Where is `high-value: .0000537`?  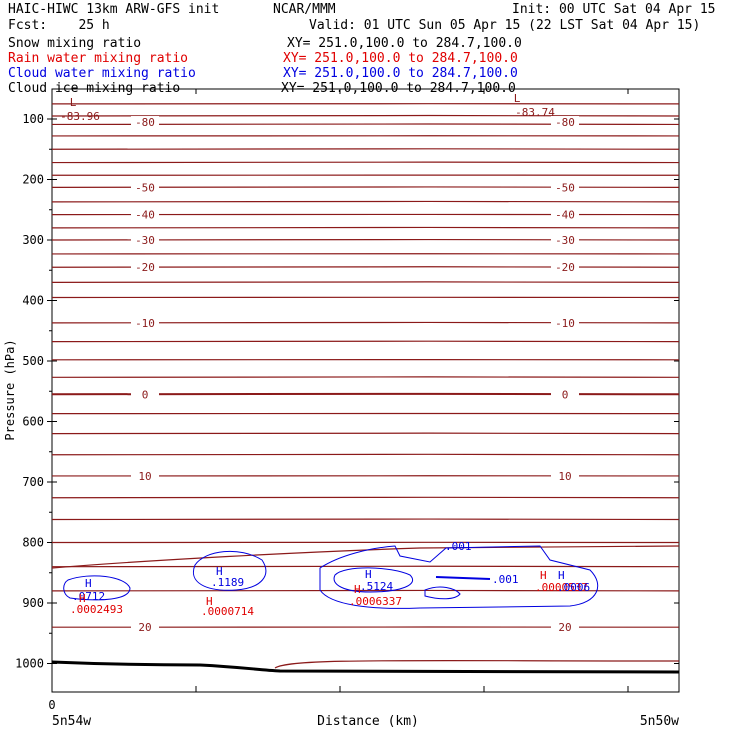
high-value: .0000537 is located at coordinates (561, 587).